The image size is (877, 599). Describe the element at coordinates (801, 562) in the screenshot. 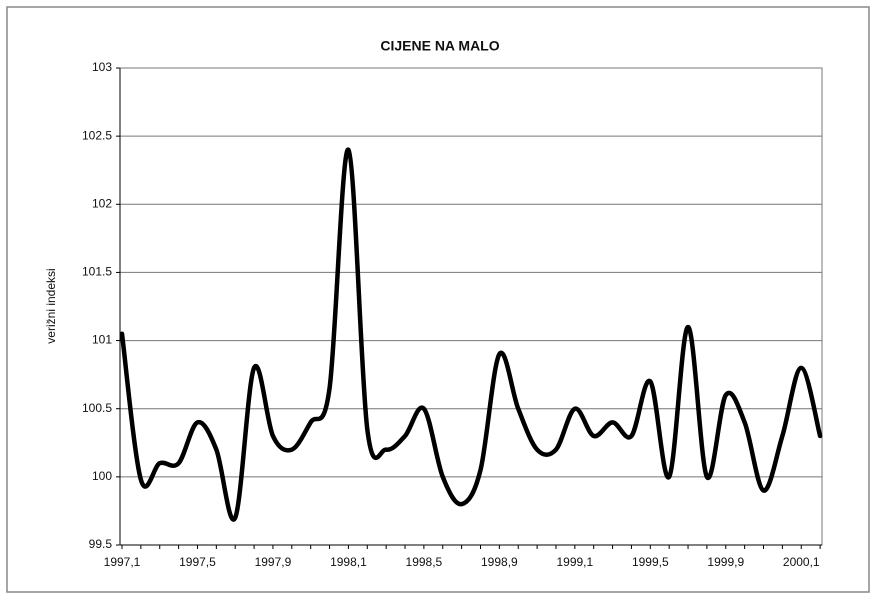

I see `x-tick-label: 2000,1` at that location.